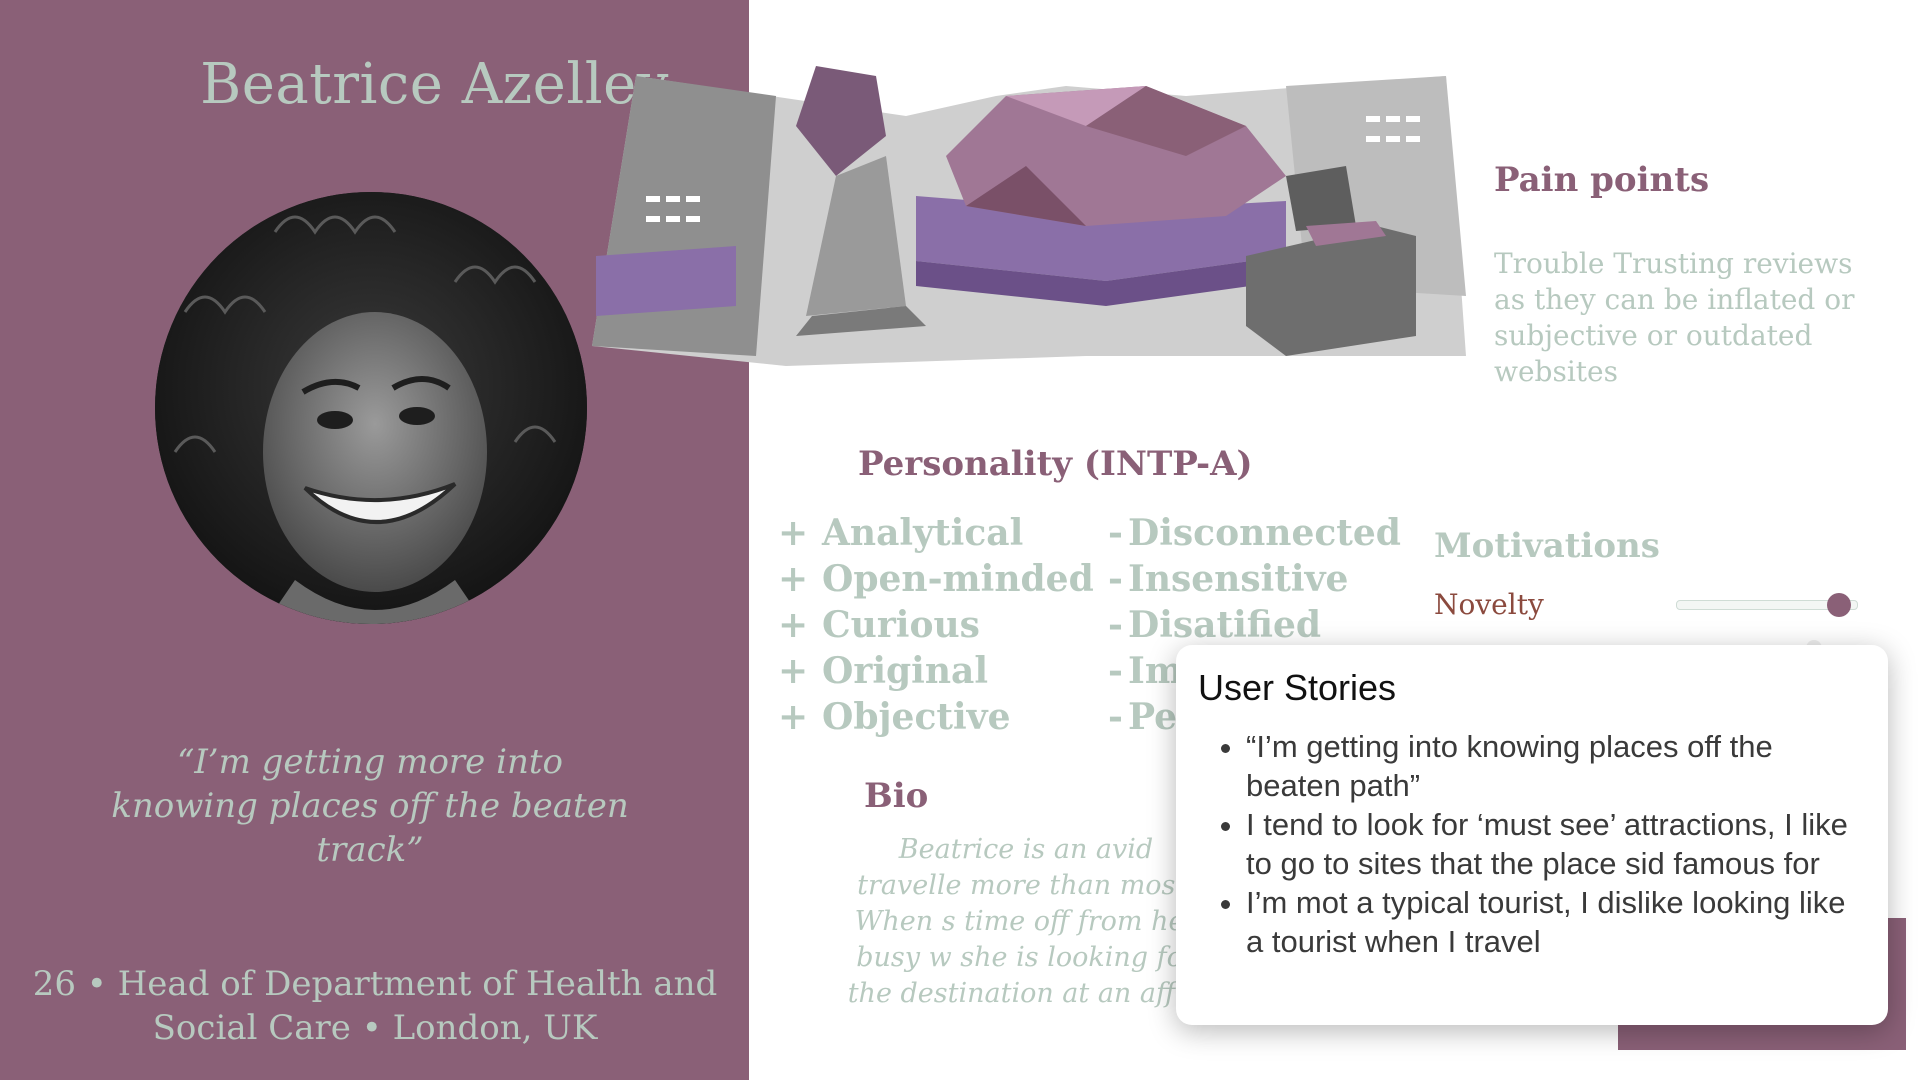 The image size is (1920, 1080). Describe the element at coordinates (434, 84) in the screenshot. I see `persona-name: Beatrice Azelley` at that location.